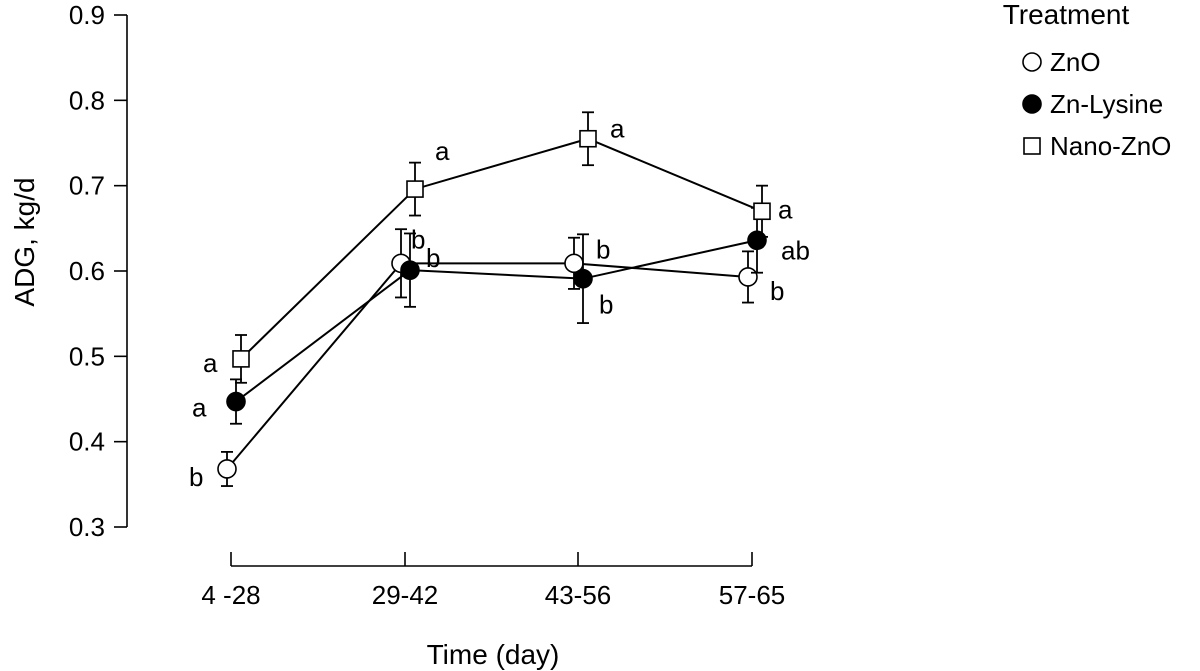 This screenshot has height=671, width=1200. I want to click on legend-item: Zn-Lysine, so click(1092, 104).